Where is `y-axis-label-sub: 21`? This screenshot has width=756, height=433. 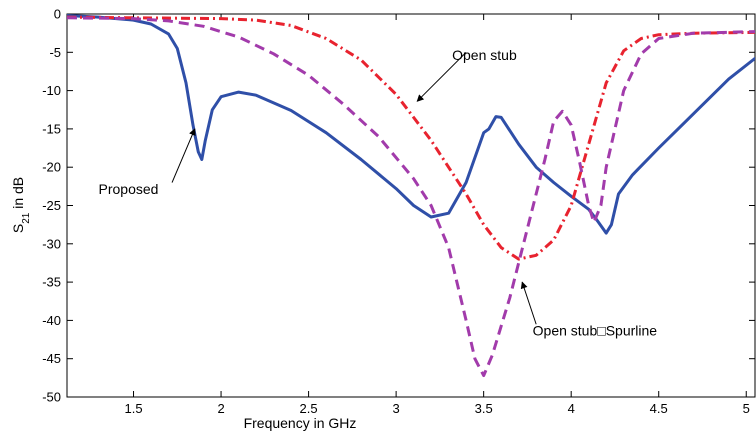 y-axis-label-sub: 21 is located at coordinates (26, 218).